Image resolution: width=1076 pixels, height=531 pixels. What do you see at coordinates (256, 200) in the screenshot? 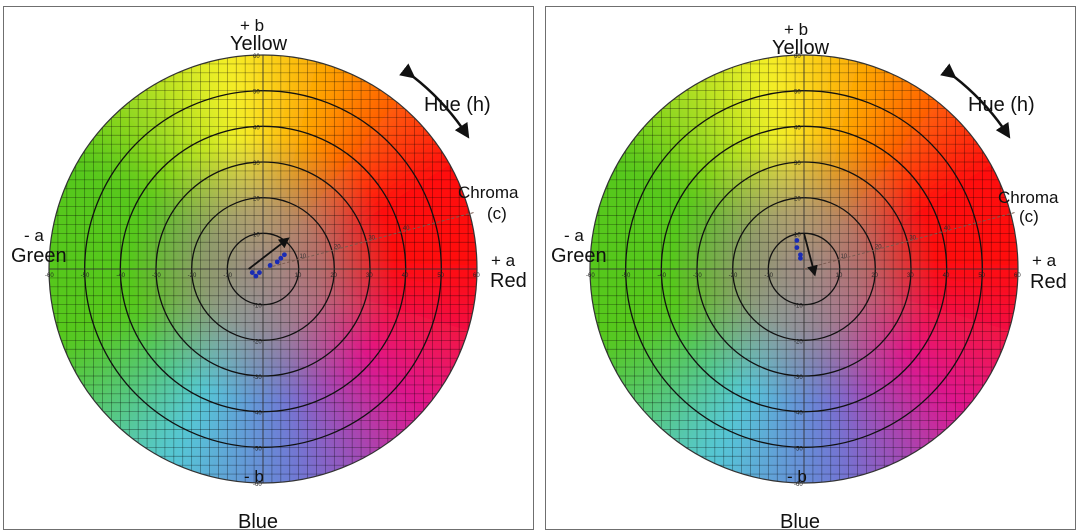
I see `tick-label-b: 20` at bounding box center [256, 200].